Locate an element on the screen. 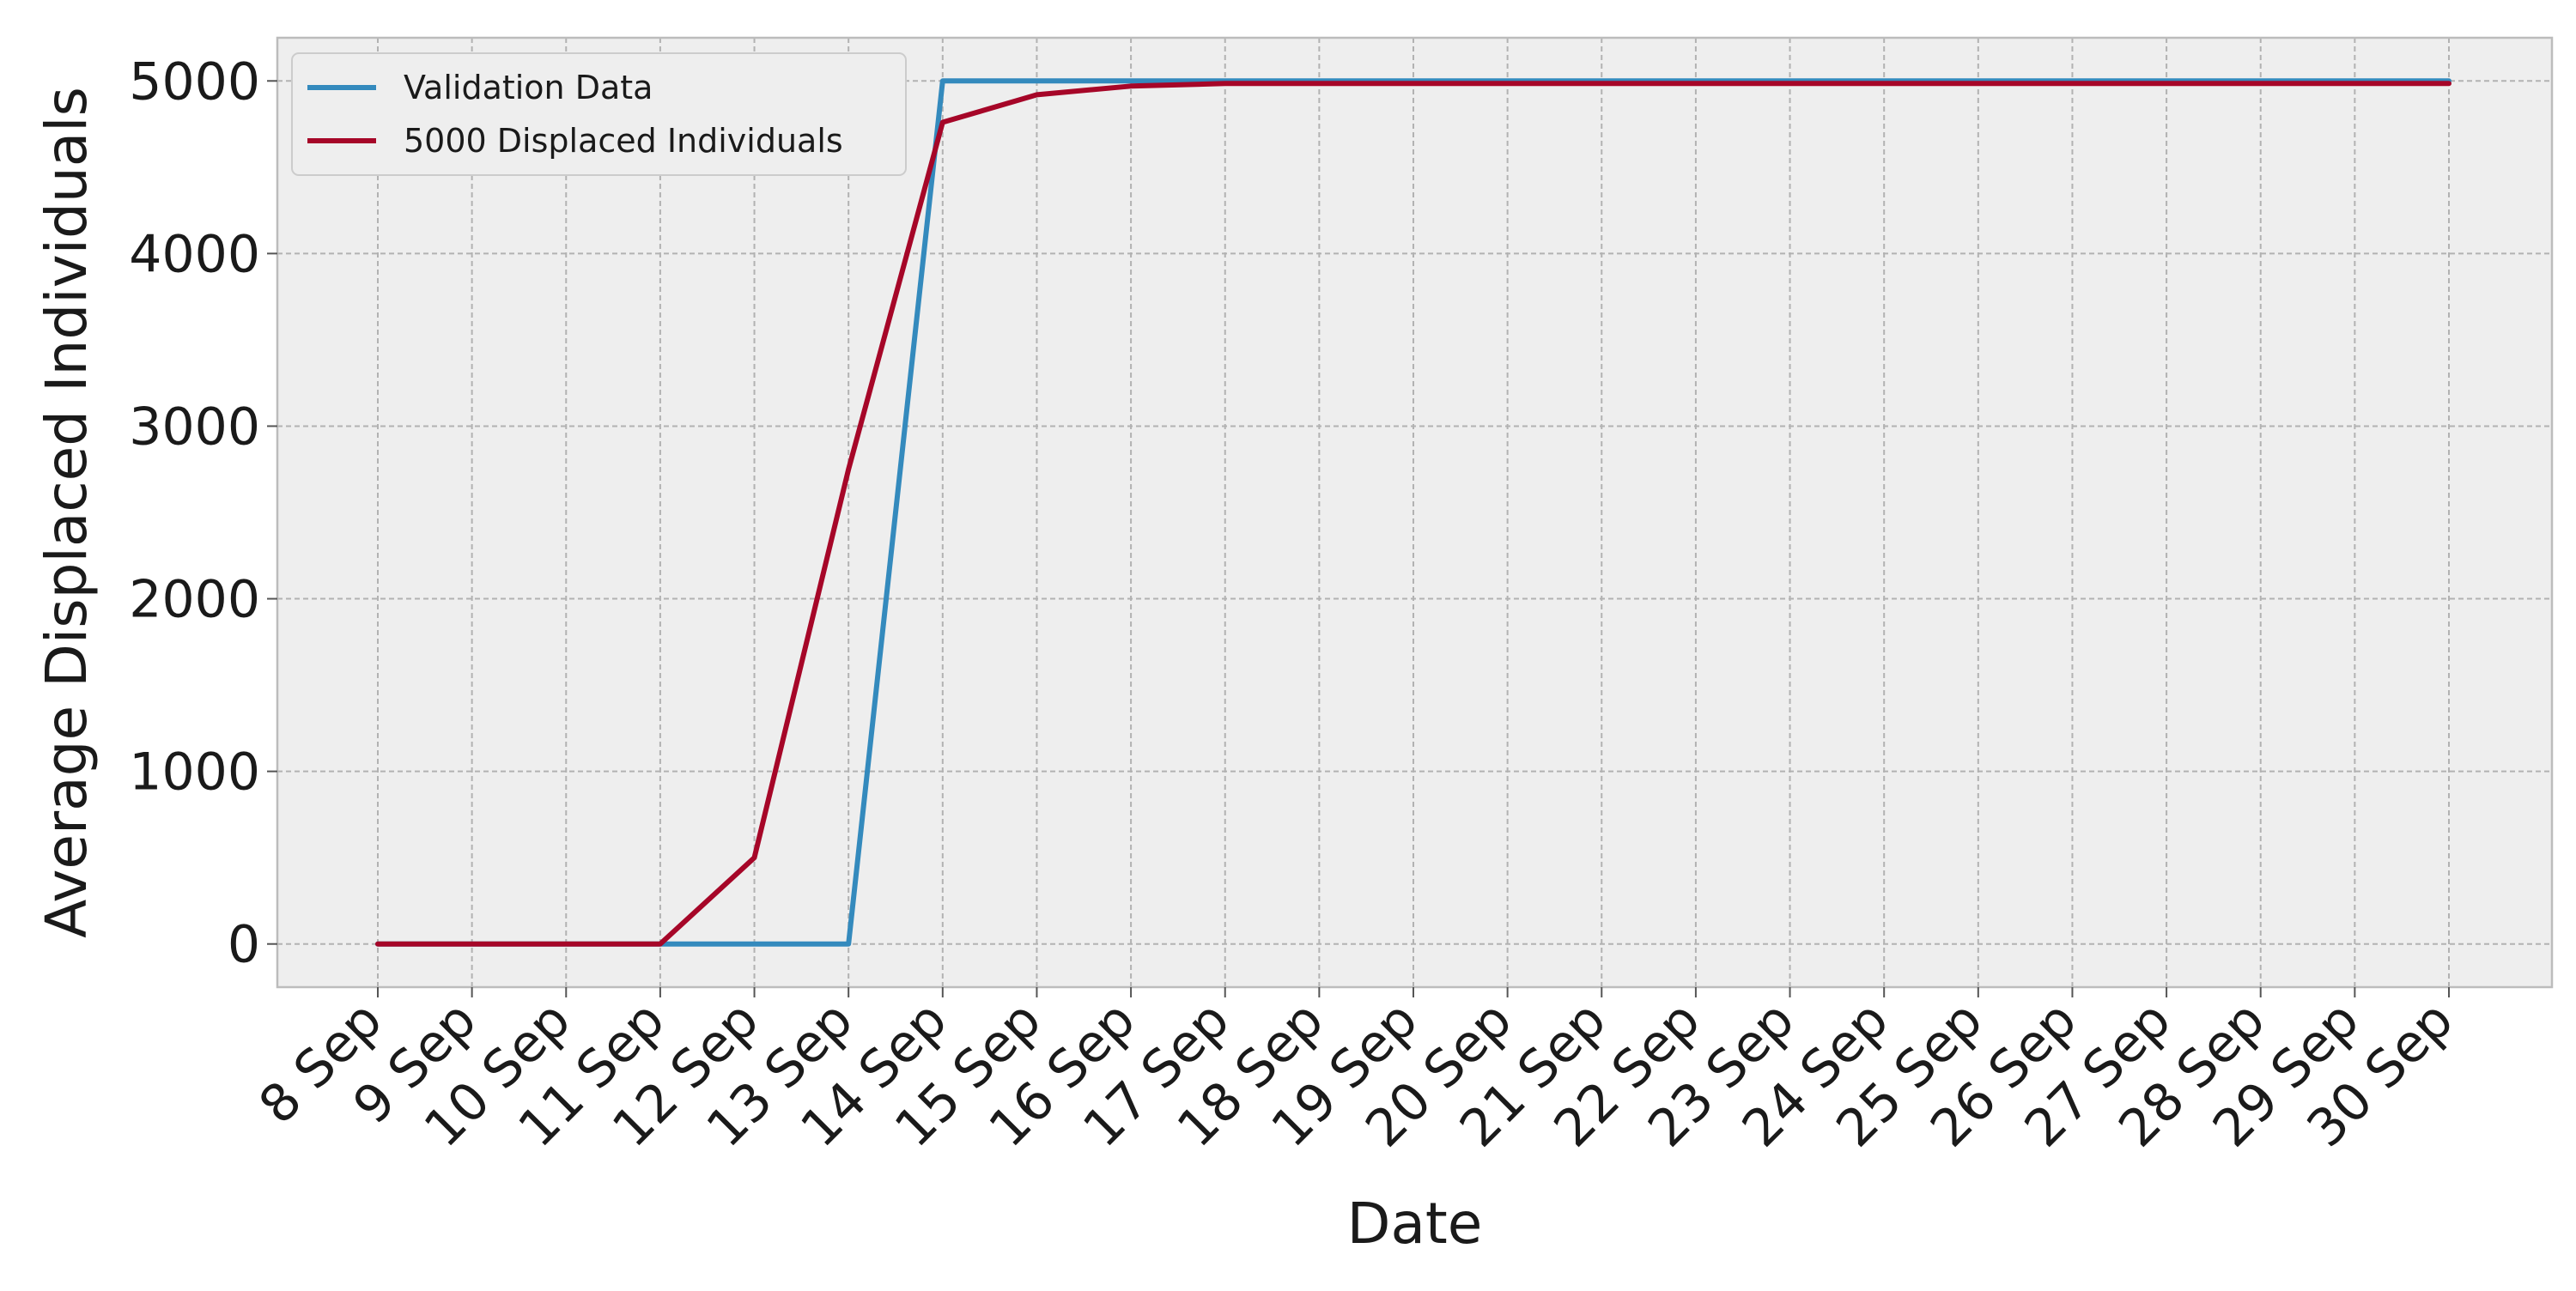  legend-box is located at coordinates (599, 114).